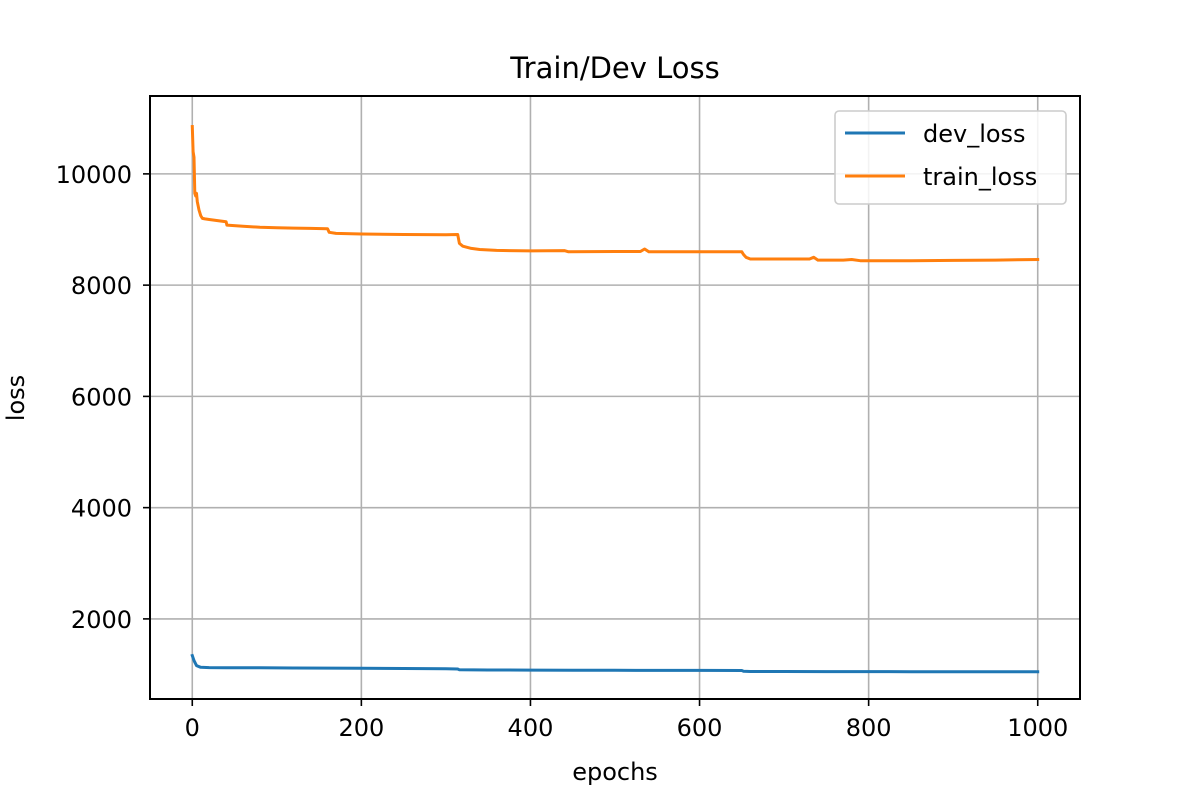  What do you see at coordinates (1037, 728) in the screenshot?
I see `x-tick-label: 1000` at bounding box center [1037, 728].